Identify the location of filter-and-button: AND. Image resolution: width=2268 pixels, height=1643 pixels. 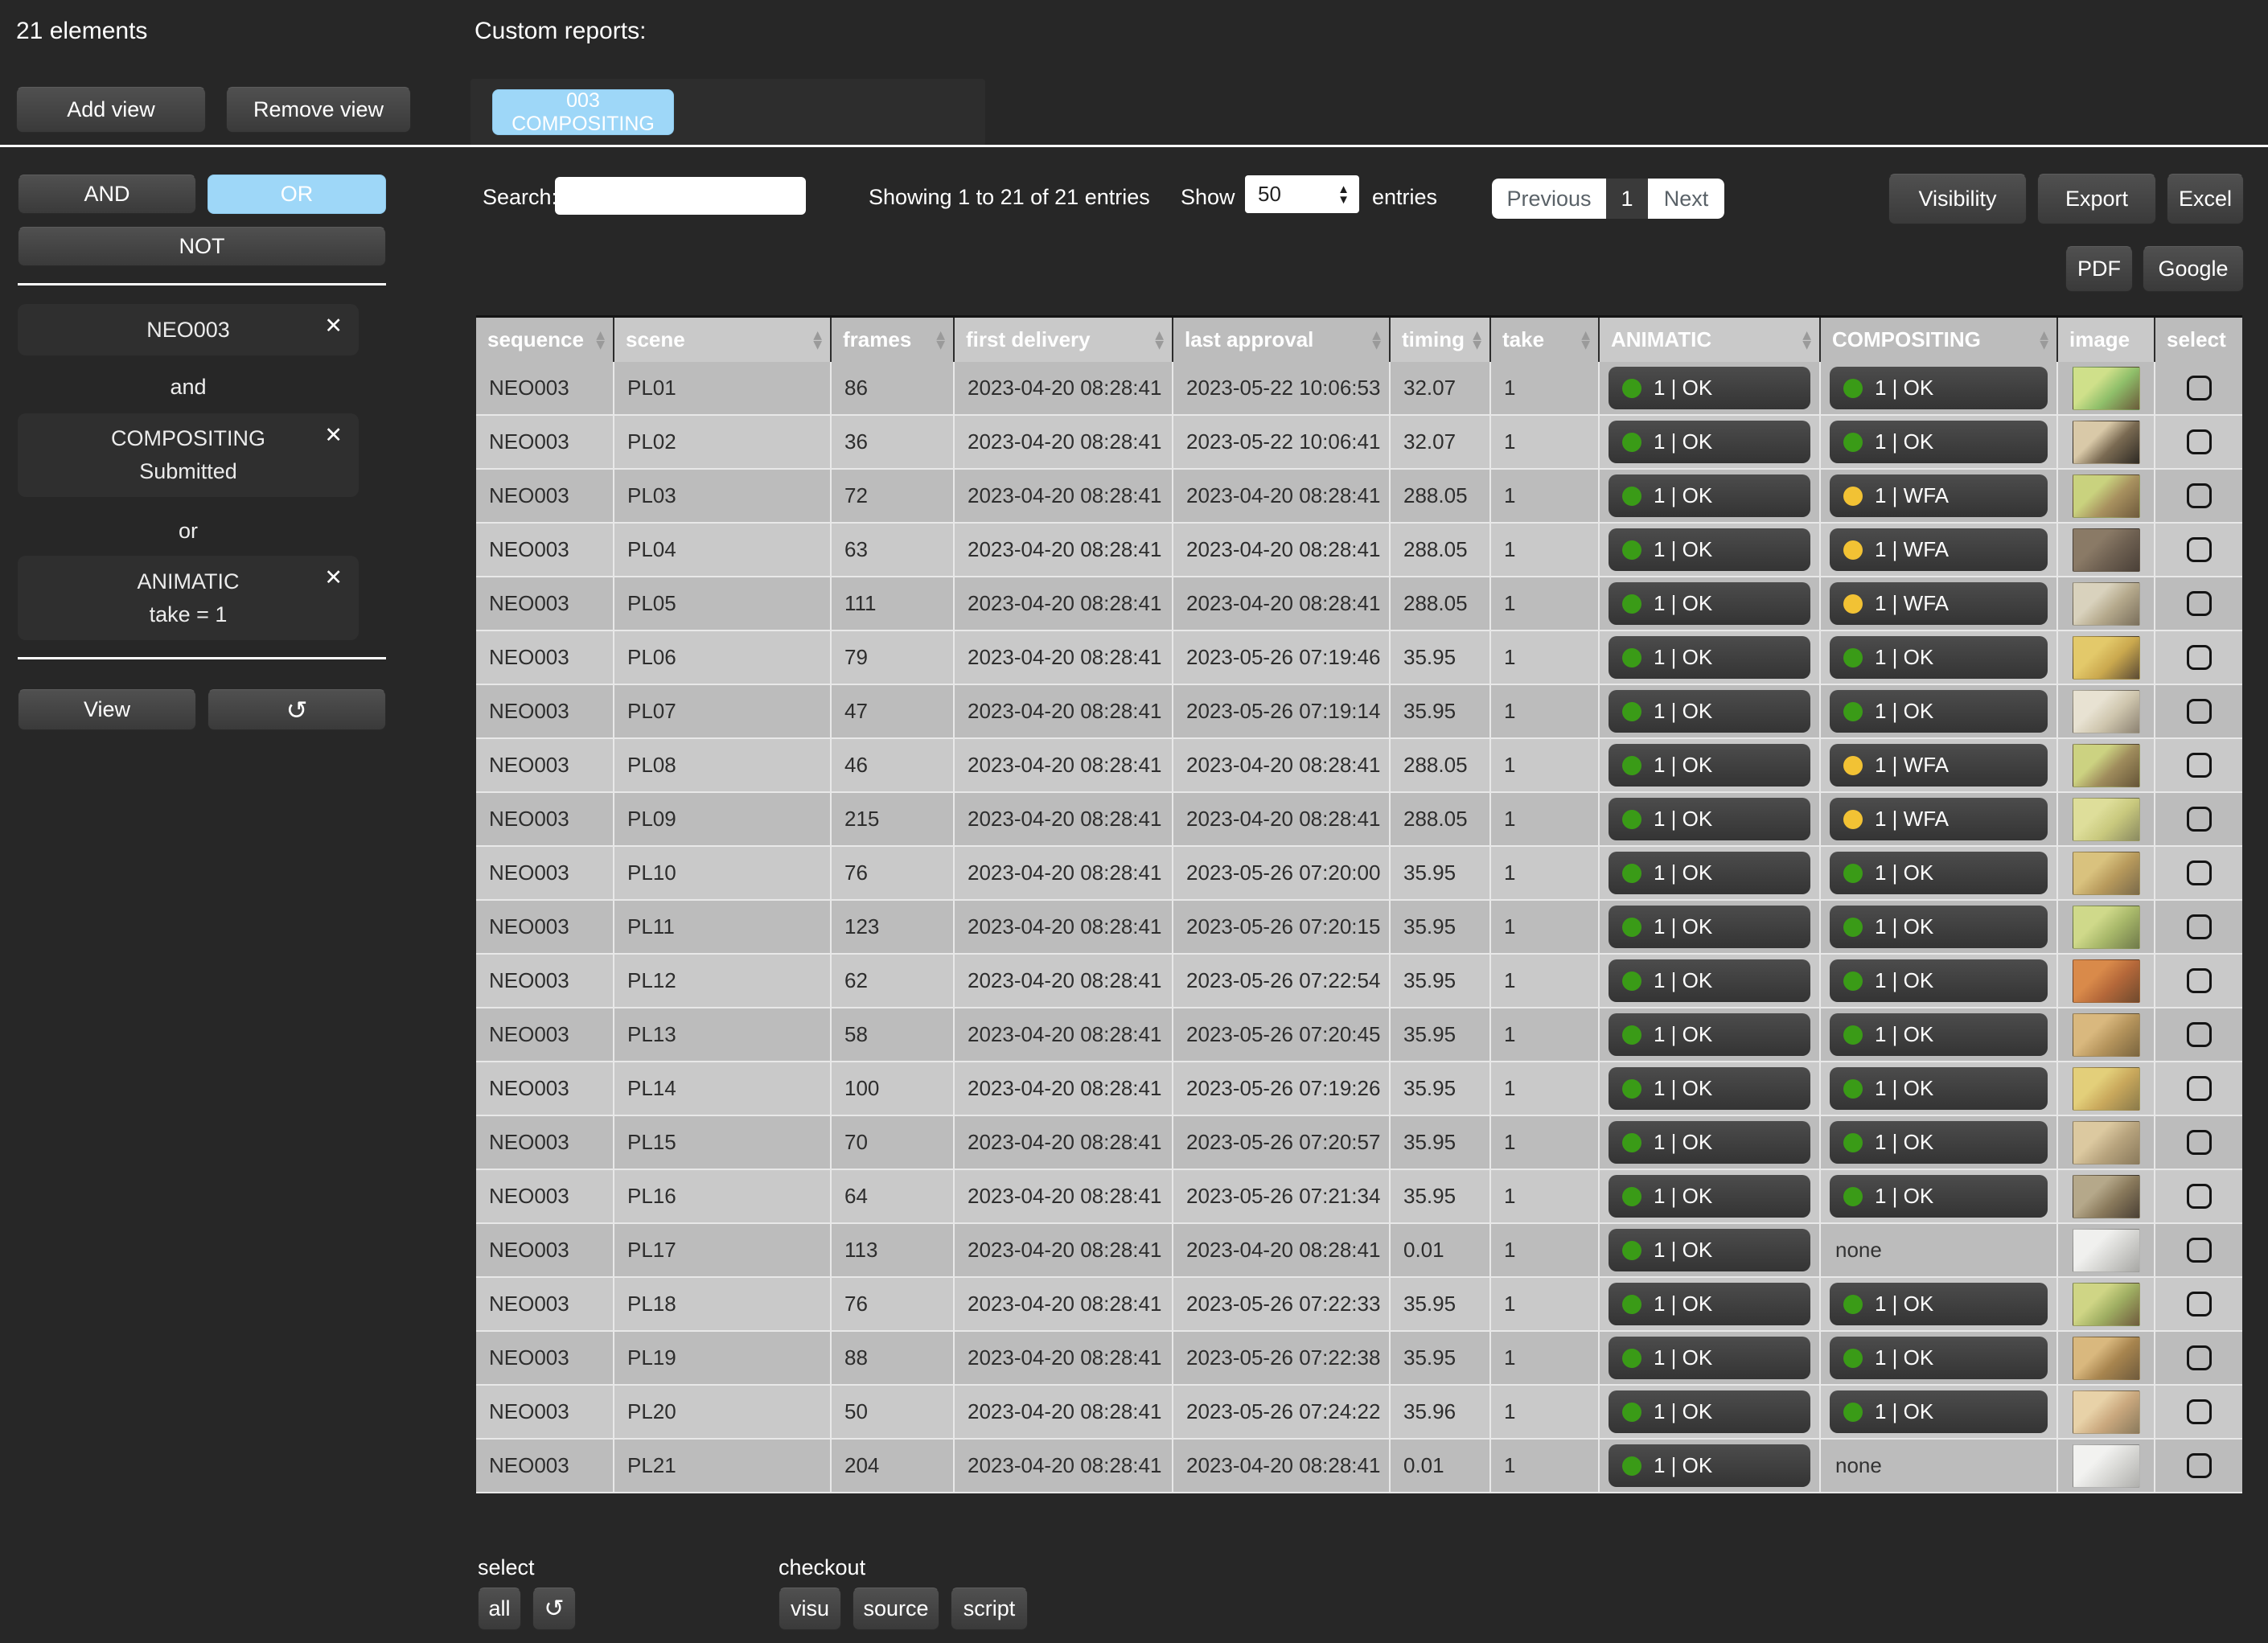
(107, 194).